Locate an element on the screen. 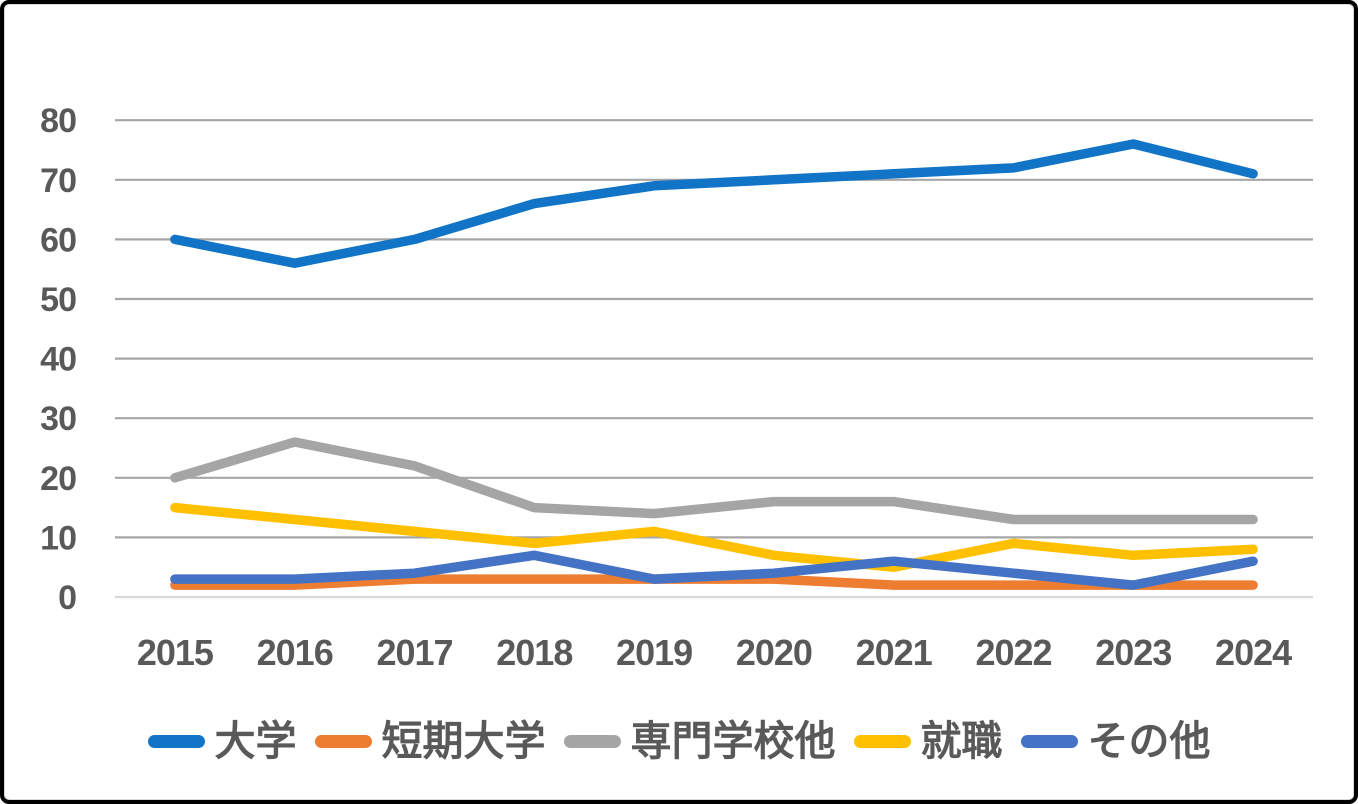  legend-label: 専門学校他 is located at coordinates (733, 740).